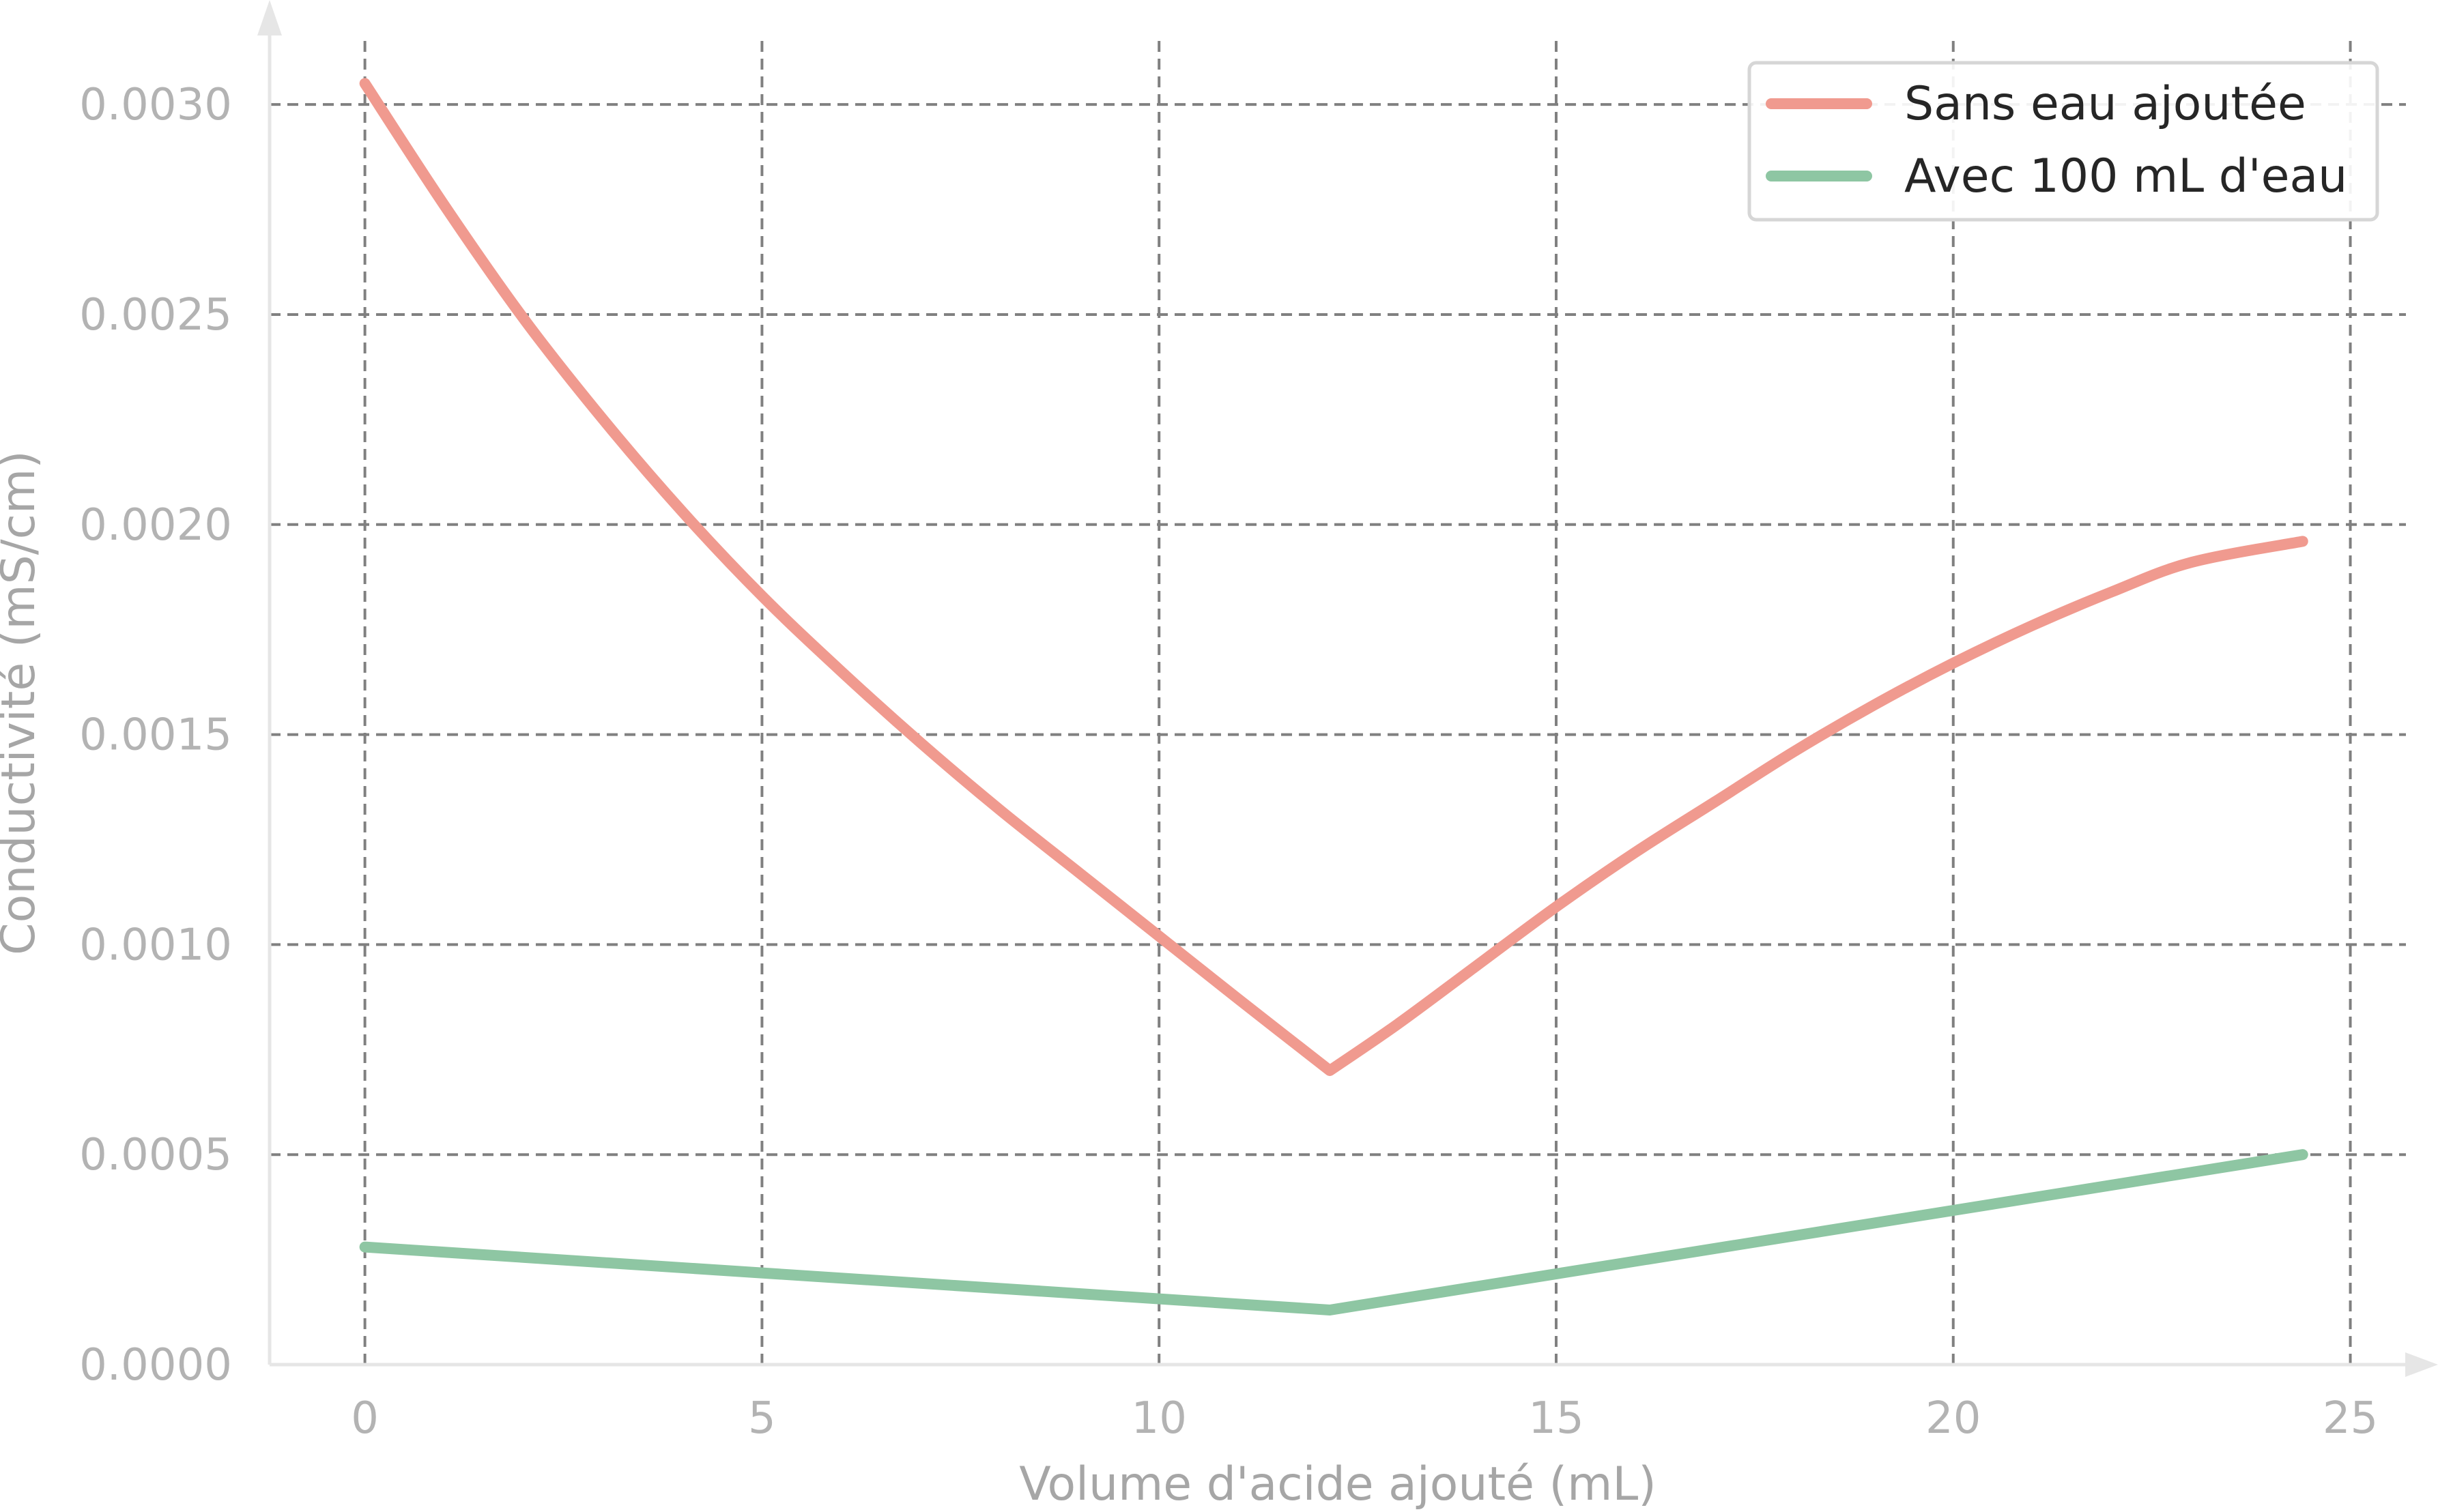 This screenshot has width=2438, height=1512. Describe the element at coordinates (23, 703) in the screenshot. I see `y-axis-label: Conductivité (mS/cm)` at that location.